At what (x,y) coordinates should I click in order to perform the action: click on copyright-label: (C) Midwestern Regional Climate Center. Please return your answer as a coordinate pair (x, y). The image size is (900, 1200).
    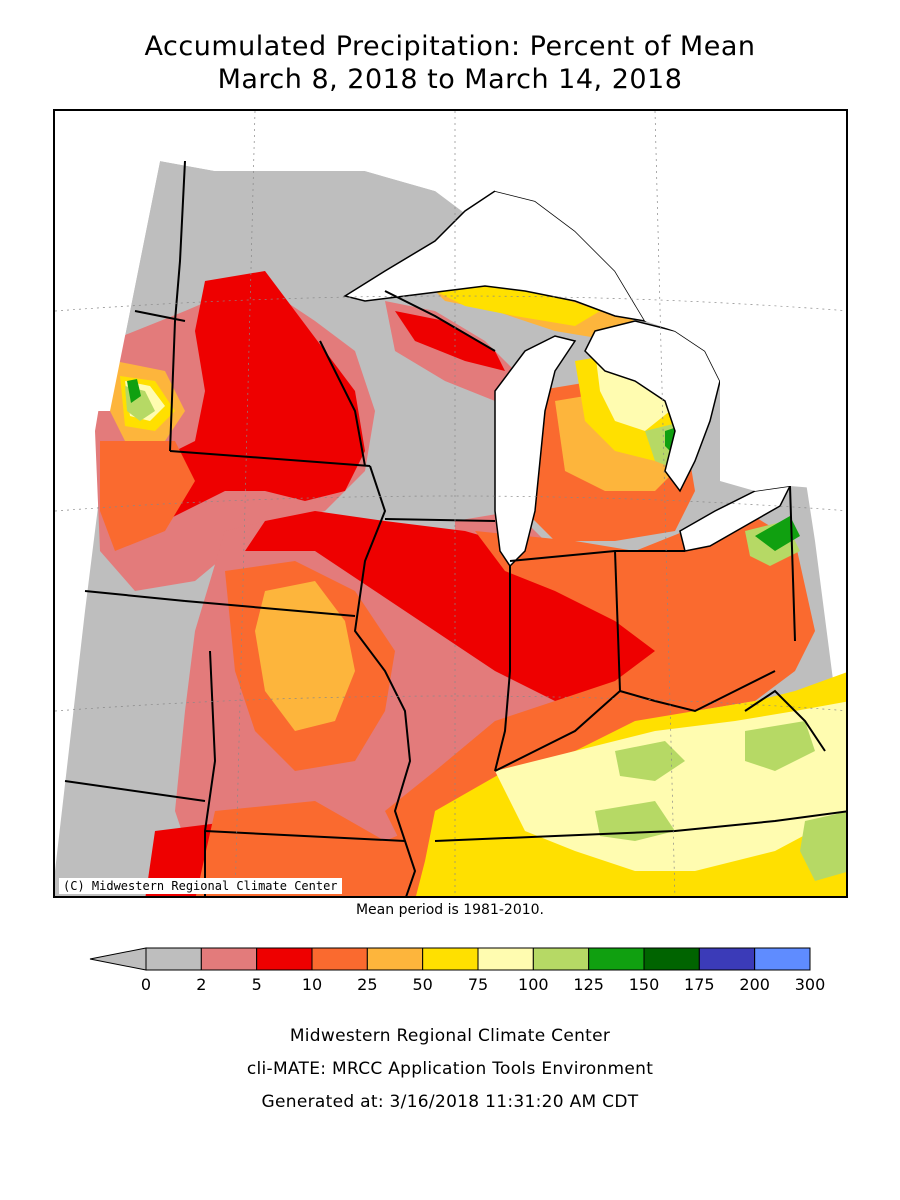
    Looking at the image, I should click on (200, 886).